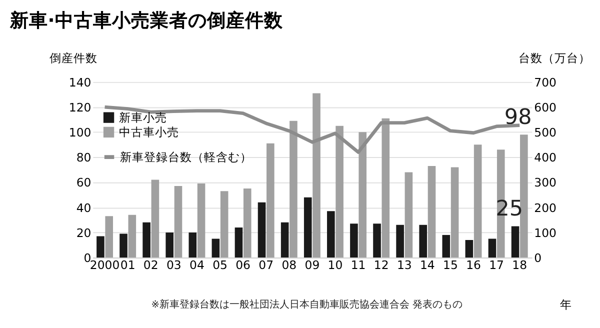 The image size is (600, 328). Describe the element at coordinates (84, 157) in the screenshot. I see `y-tick-label: 80` at that location.